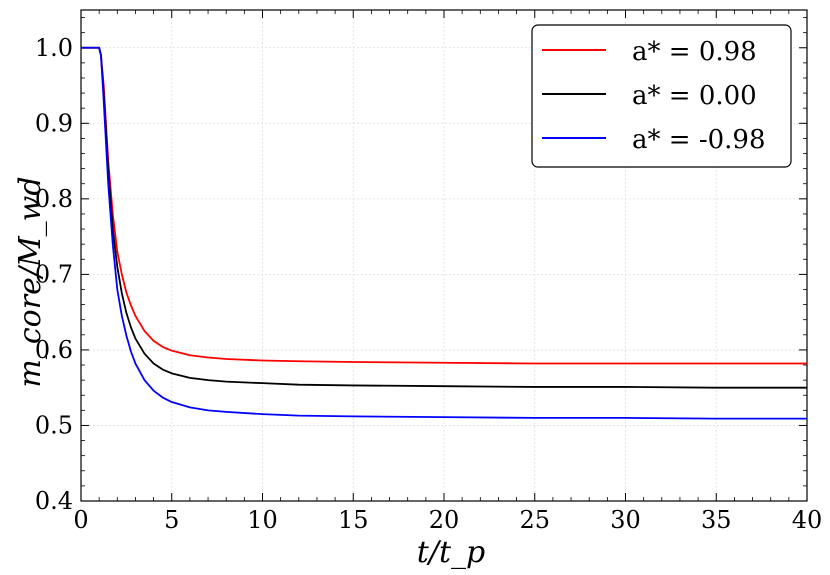 This screenshot has width=830, height=575. Describe the element at coordinates (54, 199) in the screenshot. I see `y-tick-label: 0.8` at that location.